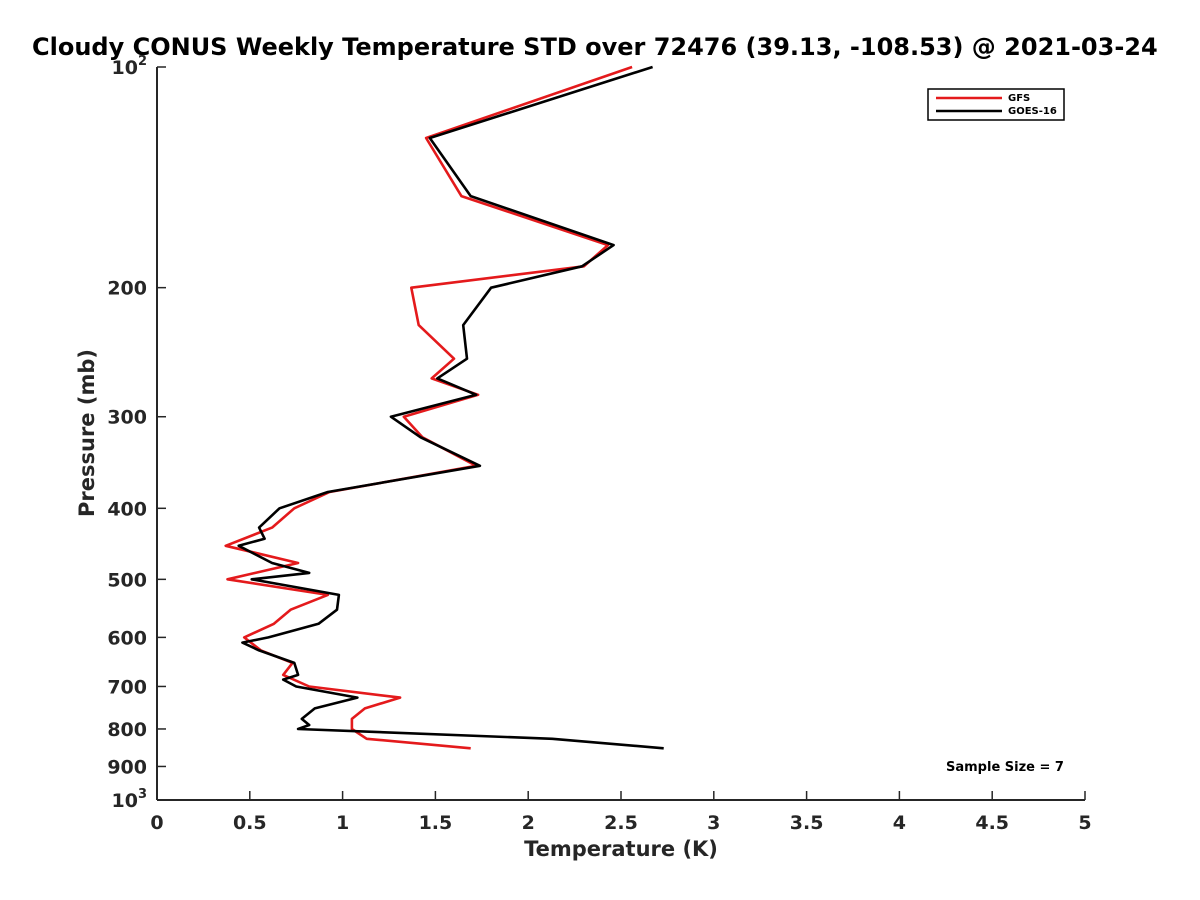 The height and width of the screenshot is (900, 1200). What do you see at coordinates (621, 823) in the screenshot?
I see `x-tick-label: 2.5` at bounding box center [621, 823].